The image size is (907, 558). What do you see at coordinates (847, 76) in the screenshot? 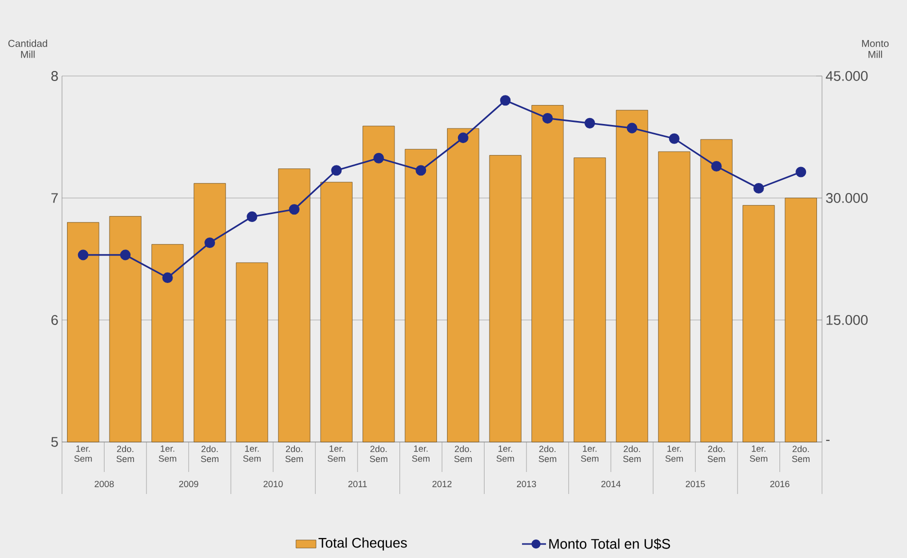
I see `y2-tick-label: 45.000` at bounding box center [847, 76].